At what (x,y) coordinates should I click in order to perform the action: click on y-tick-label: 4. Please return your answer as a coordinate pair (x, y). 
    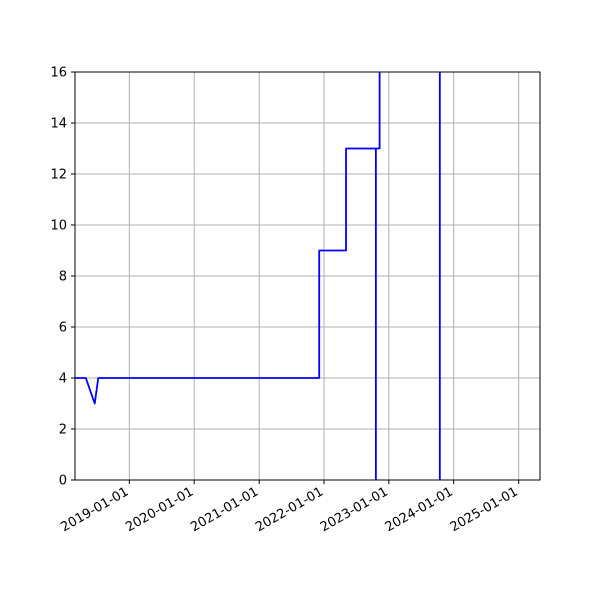
    Looking at the image, I should click on (63, 379).